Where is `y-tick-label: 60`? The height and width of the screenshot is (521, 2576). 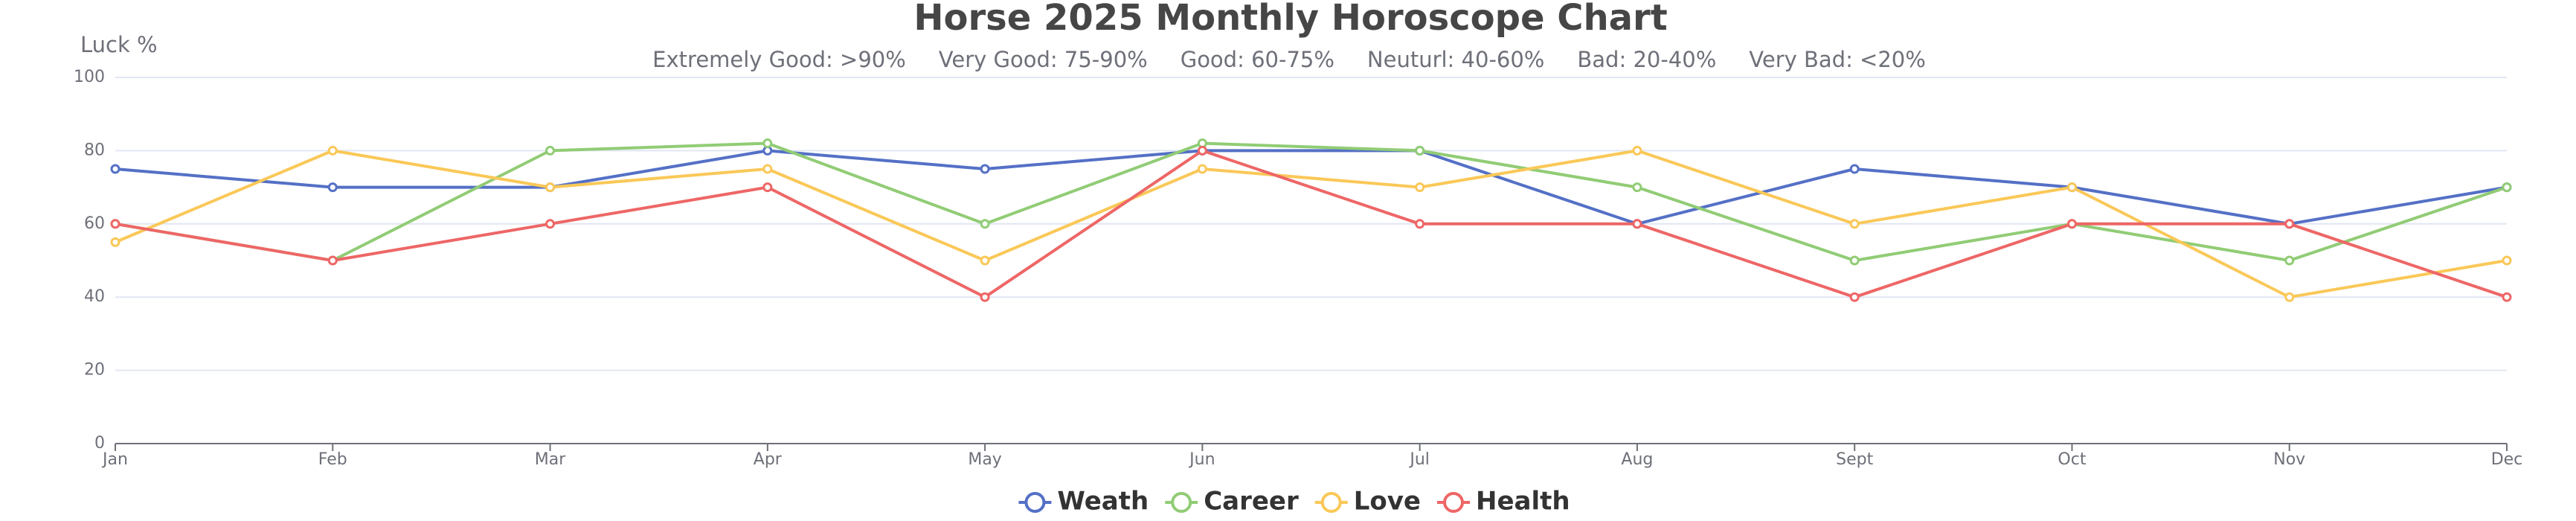 y-tick-label: 60 is located at coordinates (94, 224).